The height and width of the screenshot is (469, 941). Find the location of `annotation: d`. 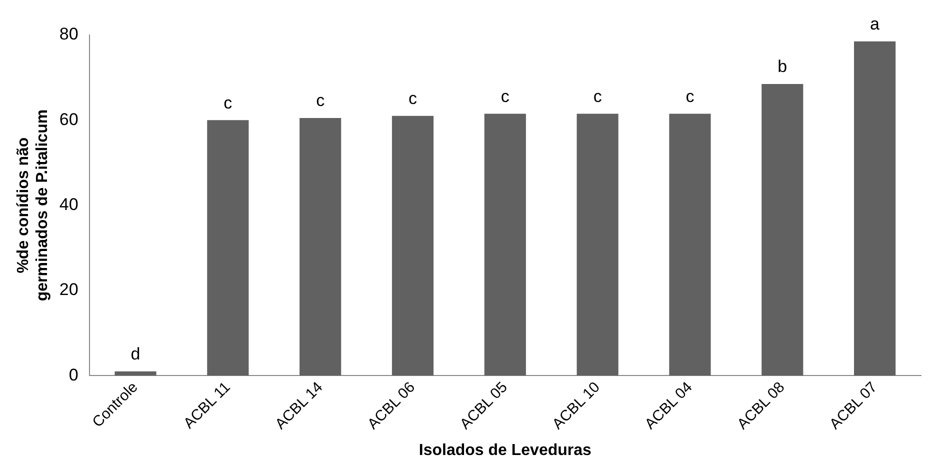

annotation: d is located at coordinates (135, 354).